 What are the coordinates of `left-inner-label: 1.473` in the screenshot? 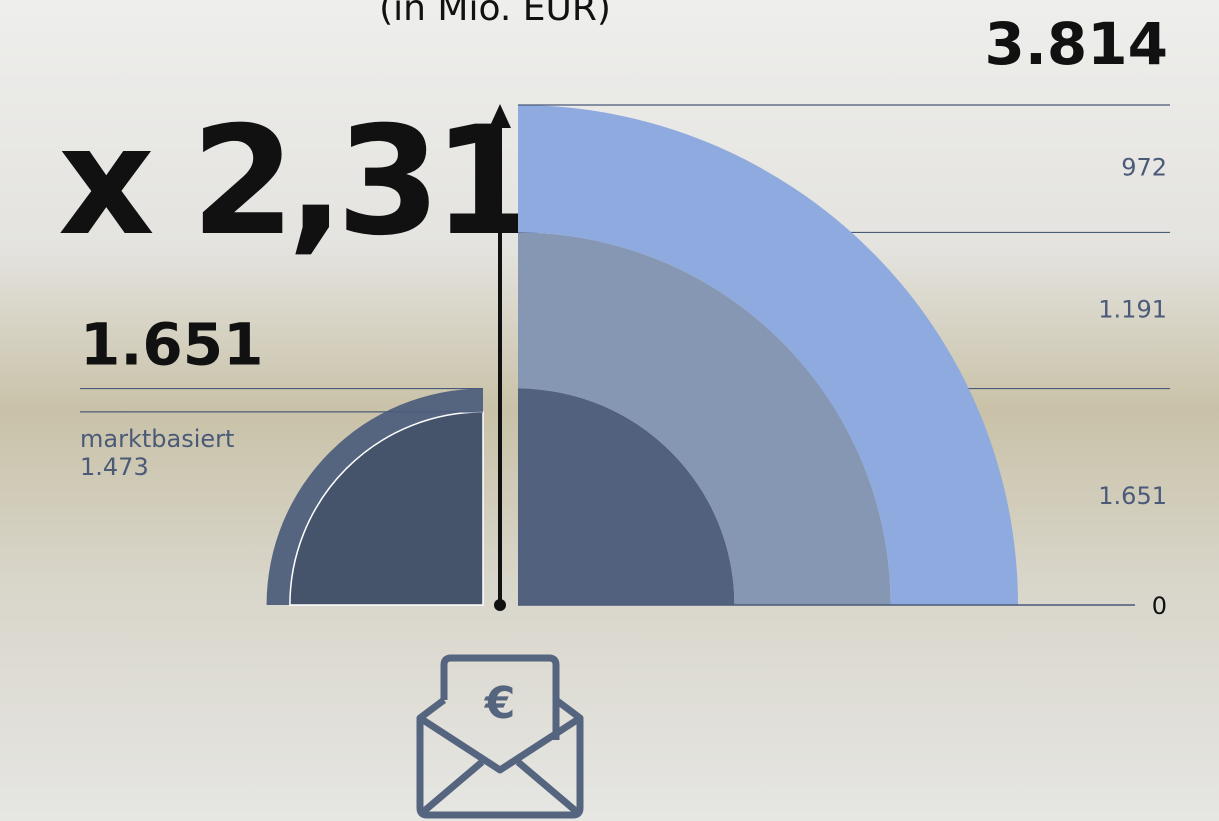 It's located at (114, 467).